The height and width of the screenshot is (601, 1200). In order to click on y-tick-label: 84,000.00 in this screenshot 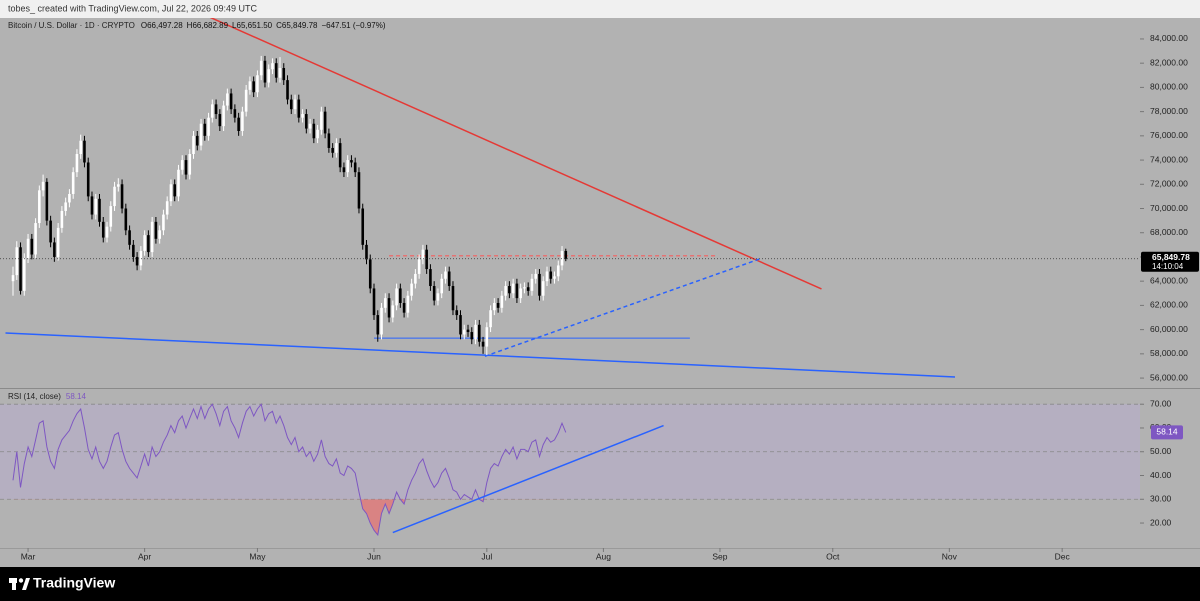, I will do `click(1169, 38)`.